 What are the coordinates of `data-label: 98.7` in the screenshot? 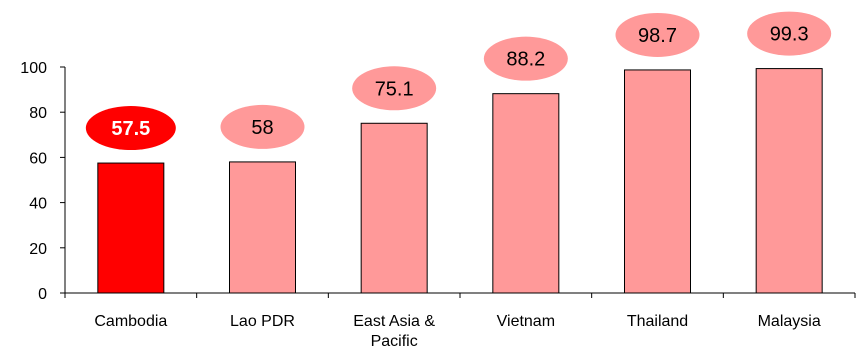 It's located at (657, 36).